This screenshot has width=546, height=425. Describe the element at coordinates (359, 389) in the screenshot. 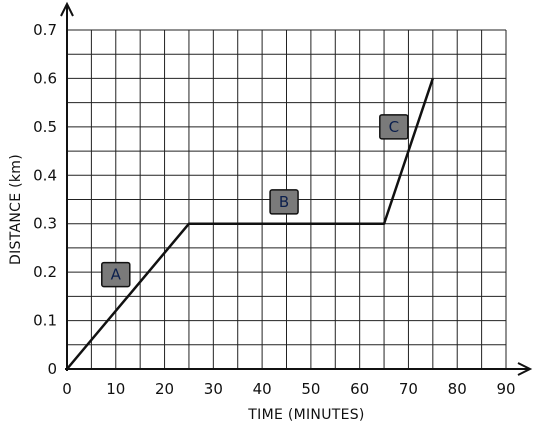

I see `x-tick-label: 60` at that location.